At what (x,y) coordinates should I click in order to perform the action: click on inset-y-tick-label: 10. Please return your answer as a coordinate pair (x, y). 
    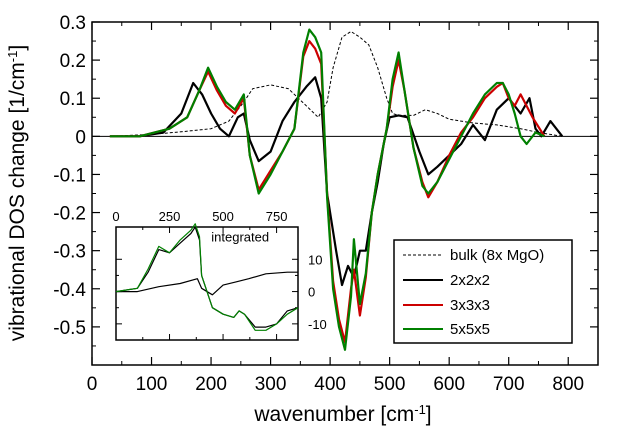
    Looking at the image, I should click on (315, 259).